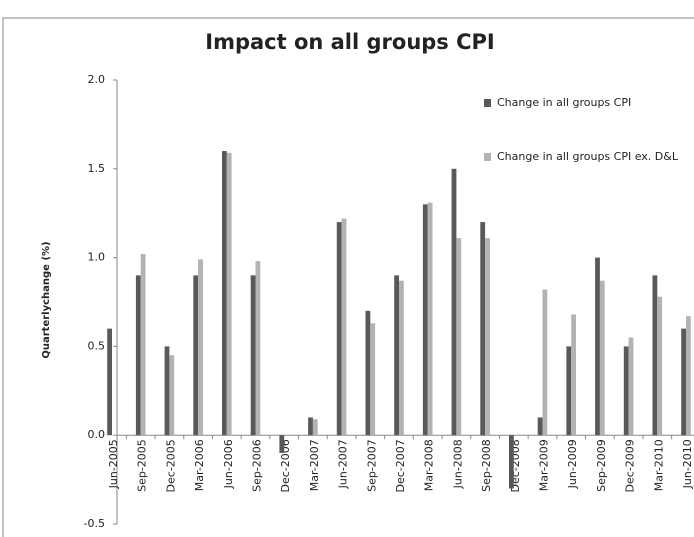 Image resolution: width=694 pixels, height=537 pixels. What do you see at coordinates (97, 257) in the screenshot?
I see `y-tick-label: 1.0` at bounding box center [97, 257].